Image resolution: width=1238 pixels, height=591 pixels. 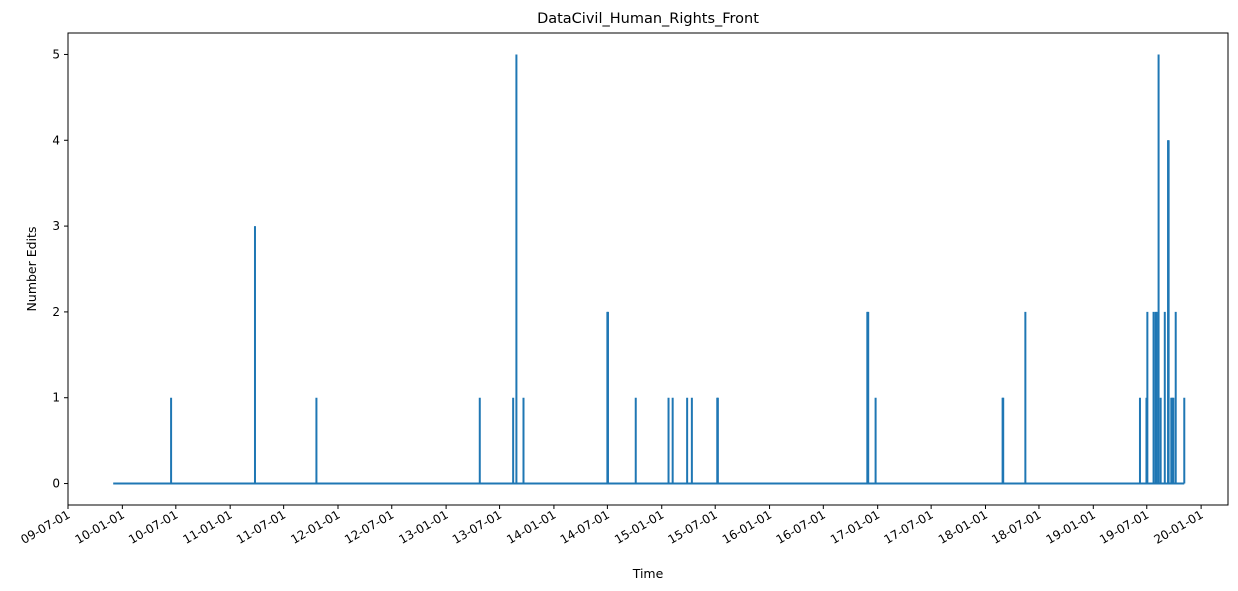 I want to click on x-tick-label: 14-01-01, so click(x=531, y=526).